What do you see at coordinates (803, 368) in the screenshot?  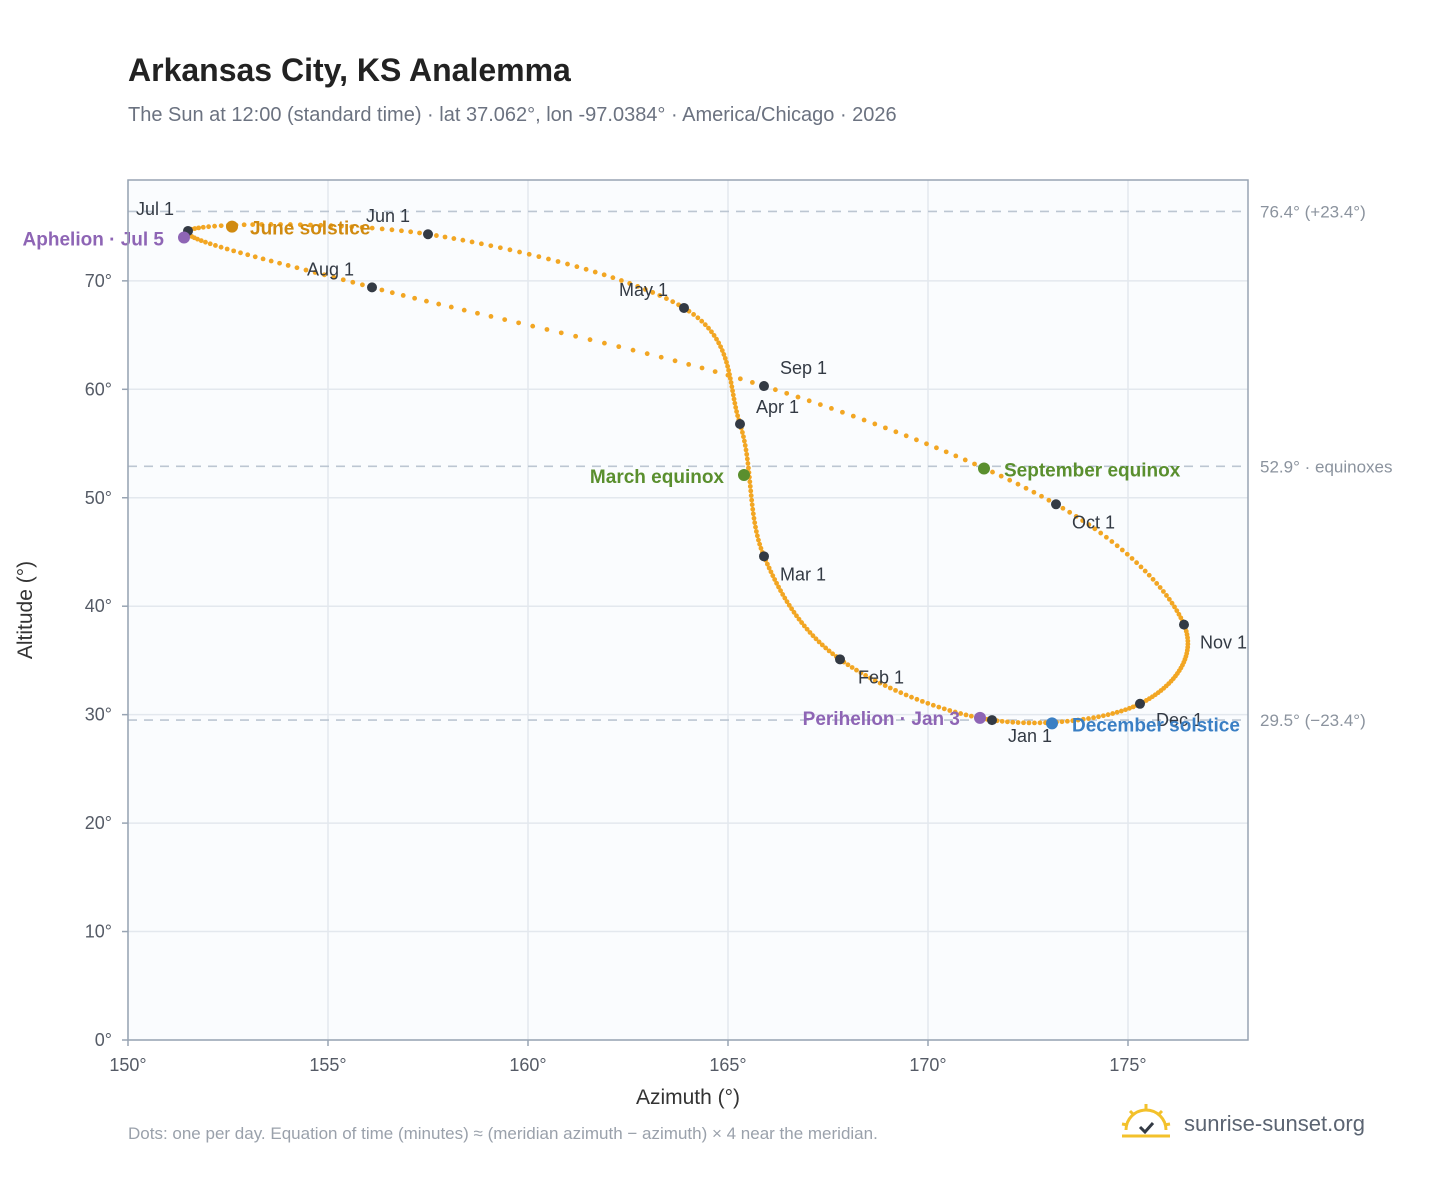 I see `month-label: Sep 1` at bounding box center [803, 368].